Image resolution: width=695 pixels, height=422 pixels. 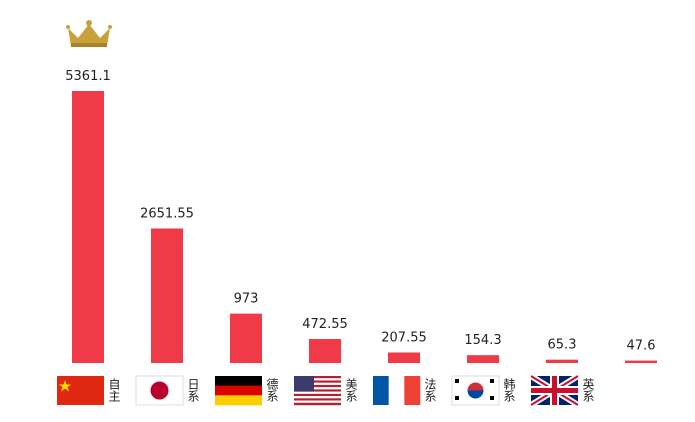 What do you see at coordinates (475, 394) in the screenshot?
I see `flag-um` at bounding box center [475, 394].